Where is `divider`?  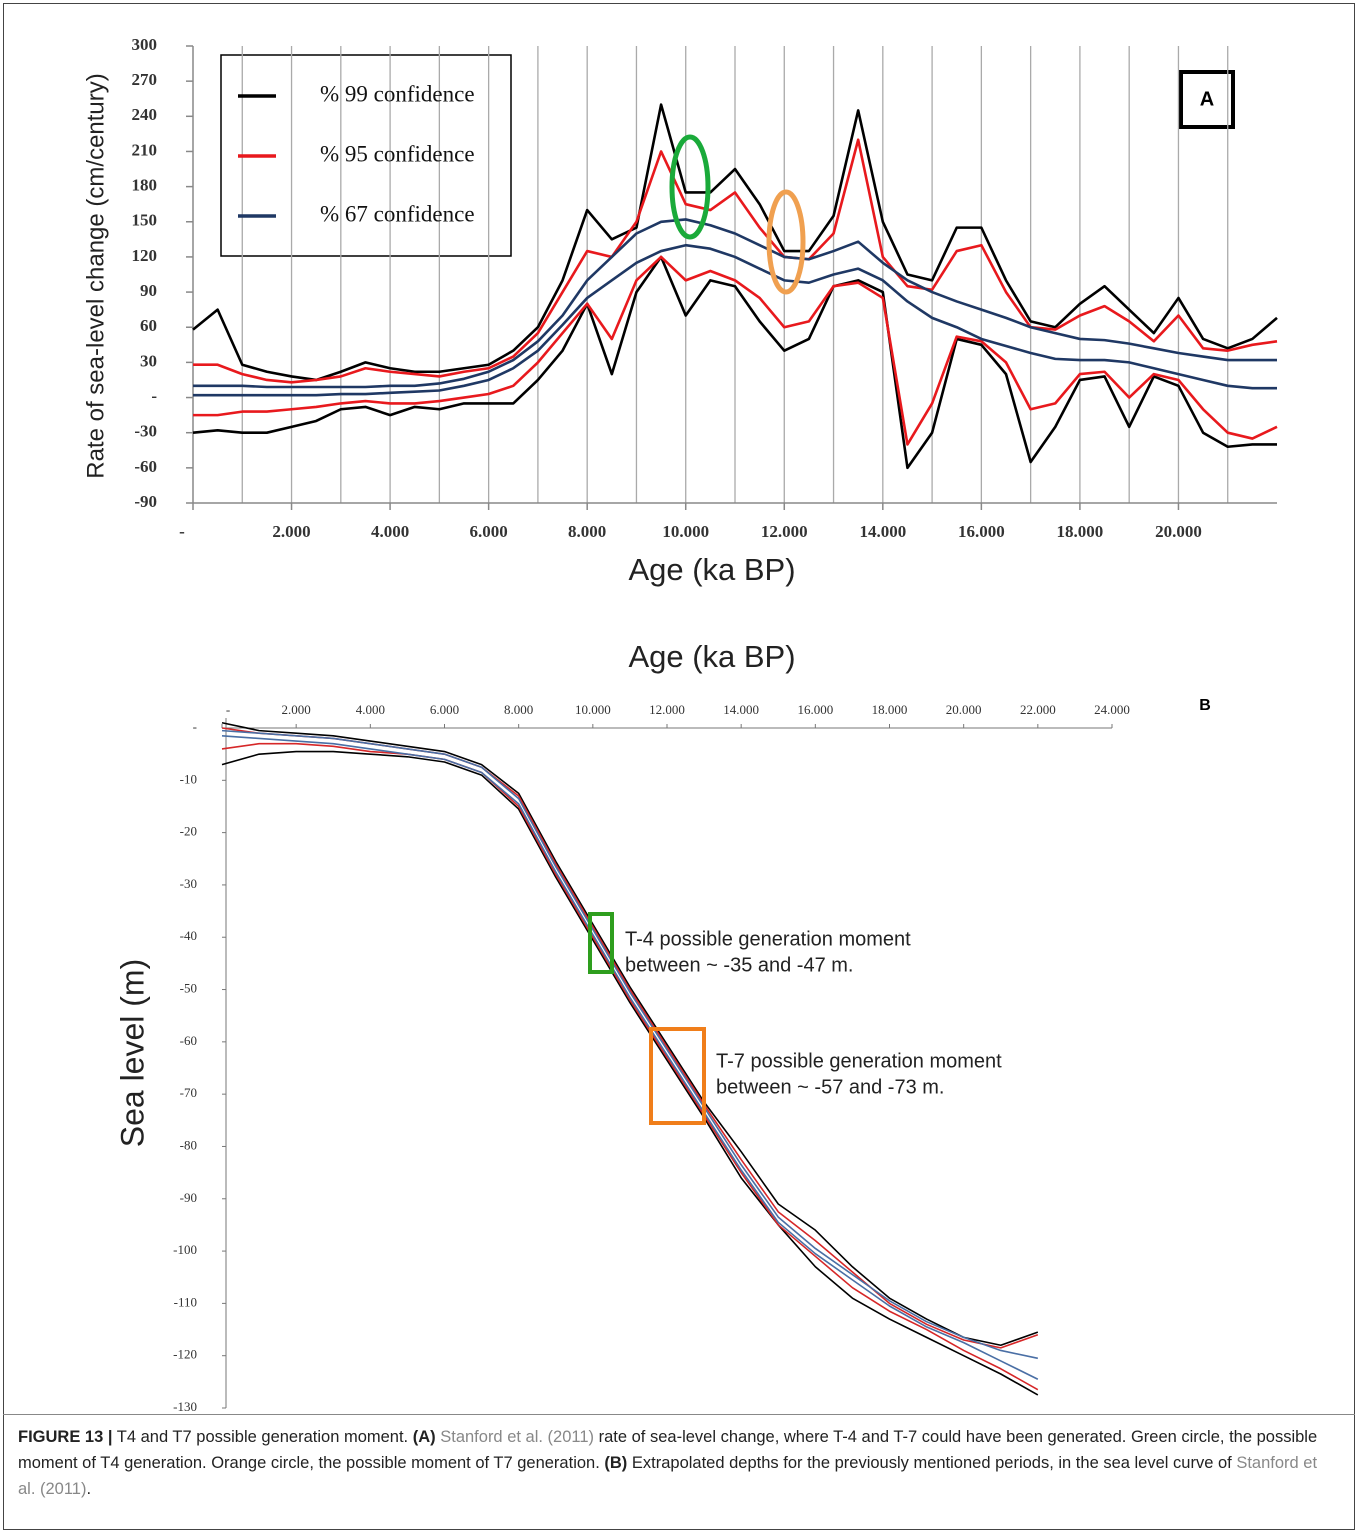
divider is located at coordinates (679, 1414).